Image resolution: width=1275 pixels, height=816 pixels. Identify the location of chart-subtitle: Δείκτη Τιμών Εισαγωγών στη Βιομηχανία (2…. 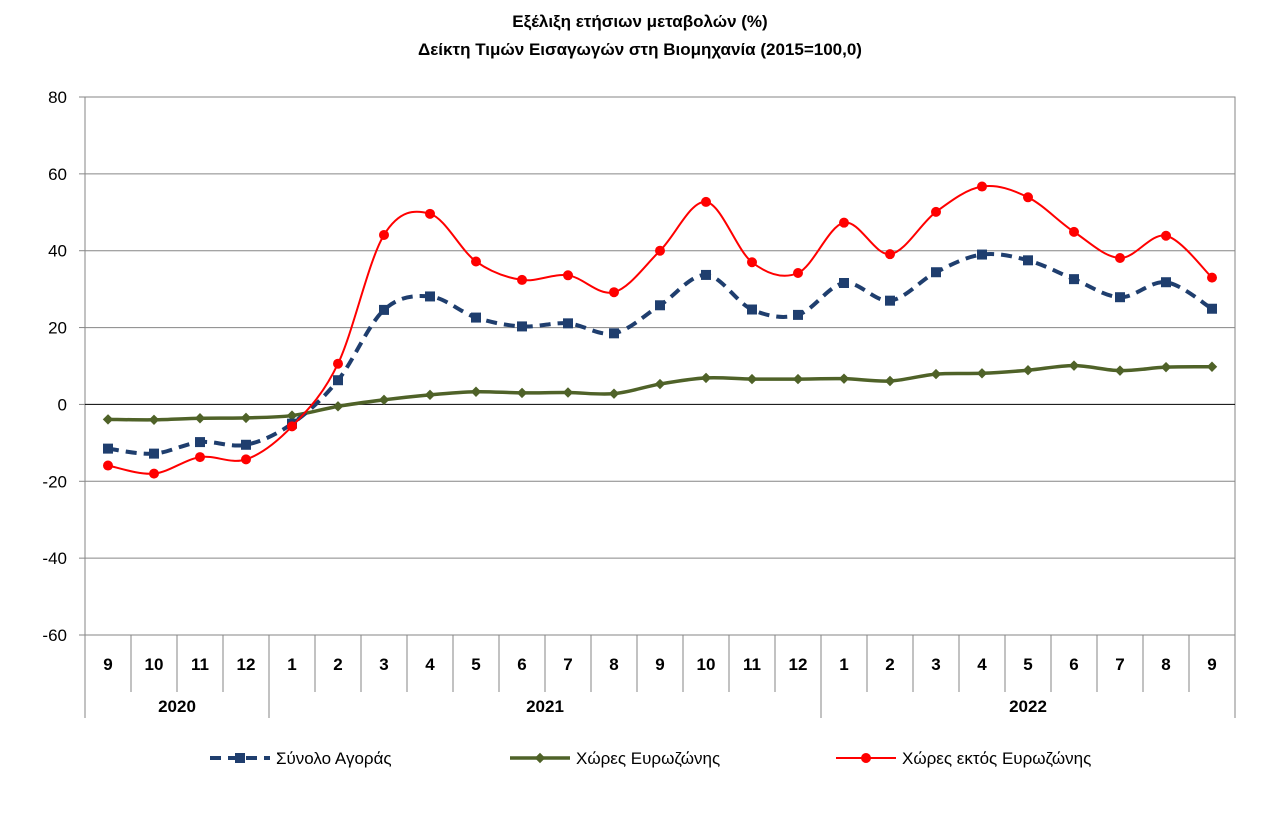
(640, 49).